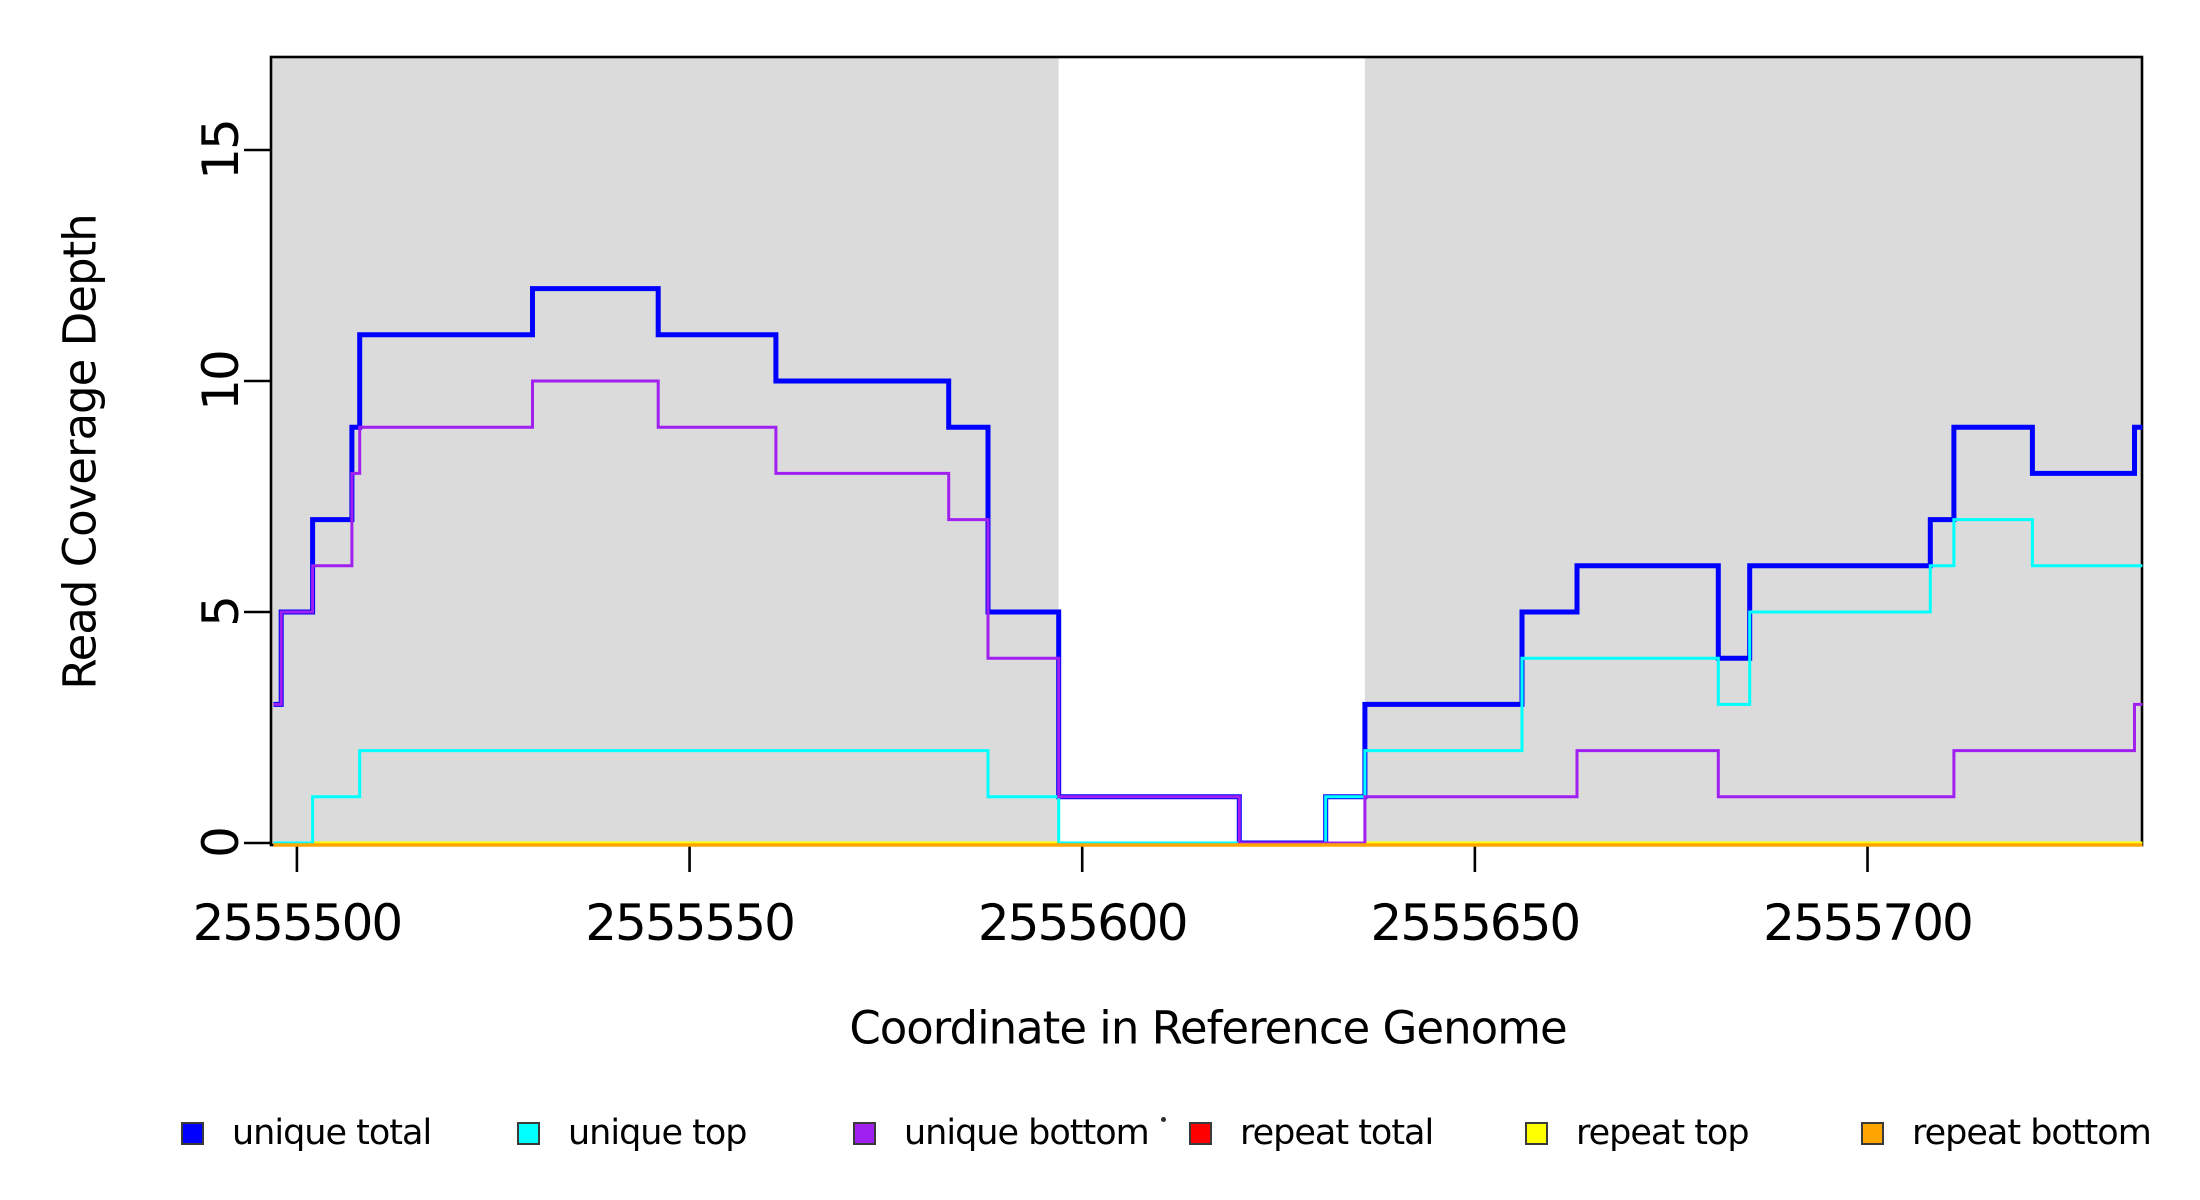 This screenshot has width=2200, height=1200. What do you see at coordinates (332, 1133) in the screenshot?
I see `legend-label: unique total` at bounding box center [332, 1133].